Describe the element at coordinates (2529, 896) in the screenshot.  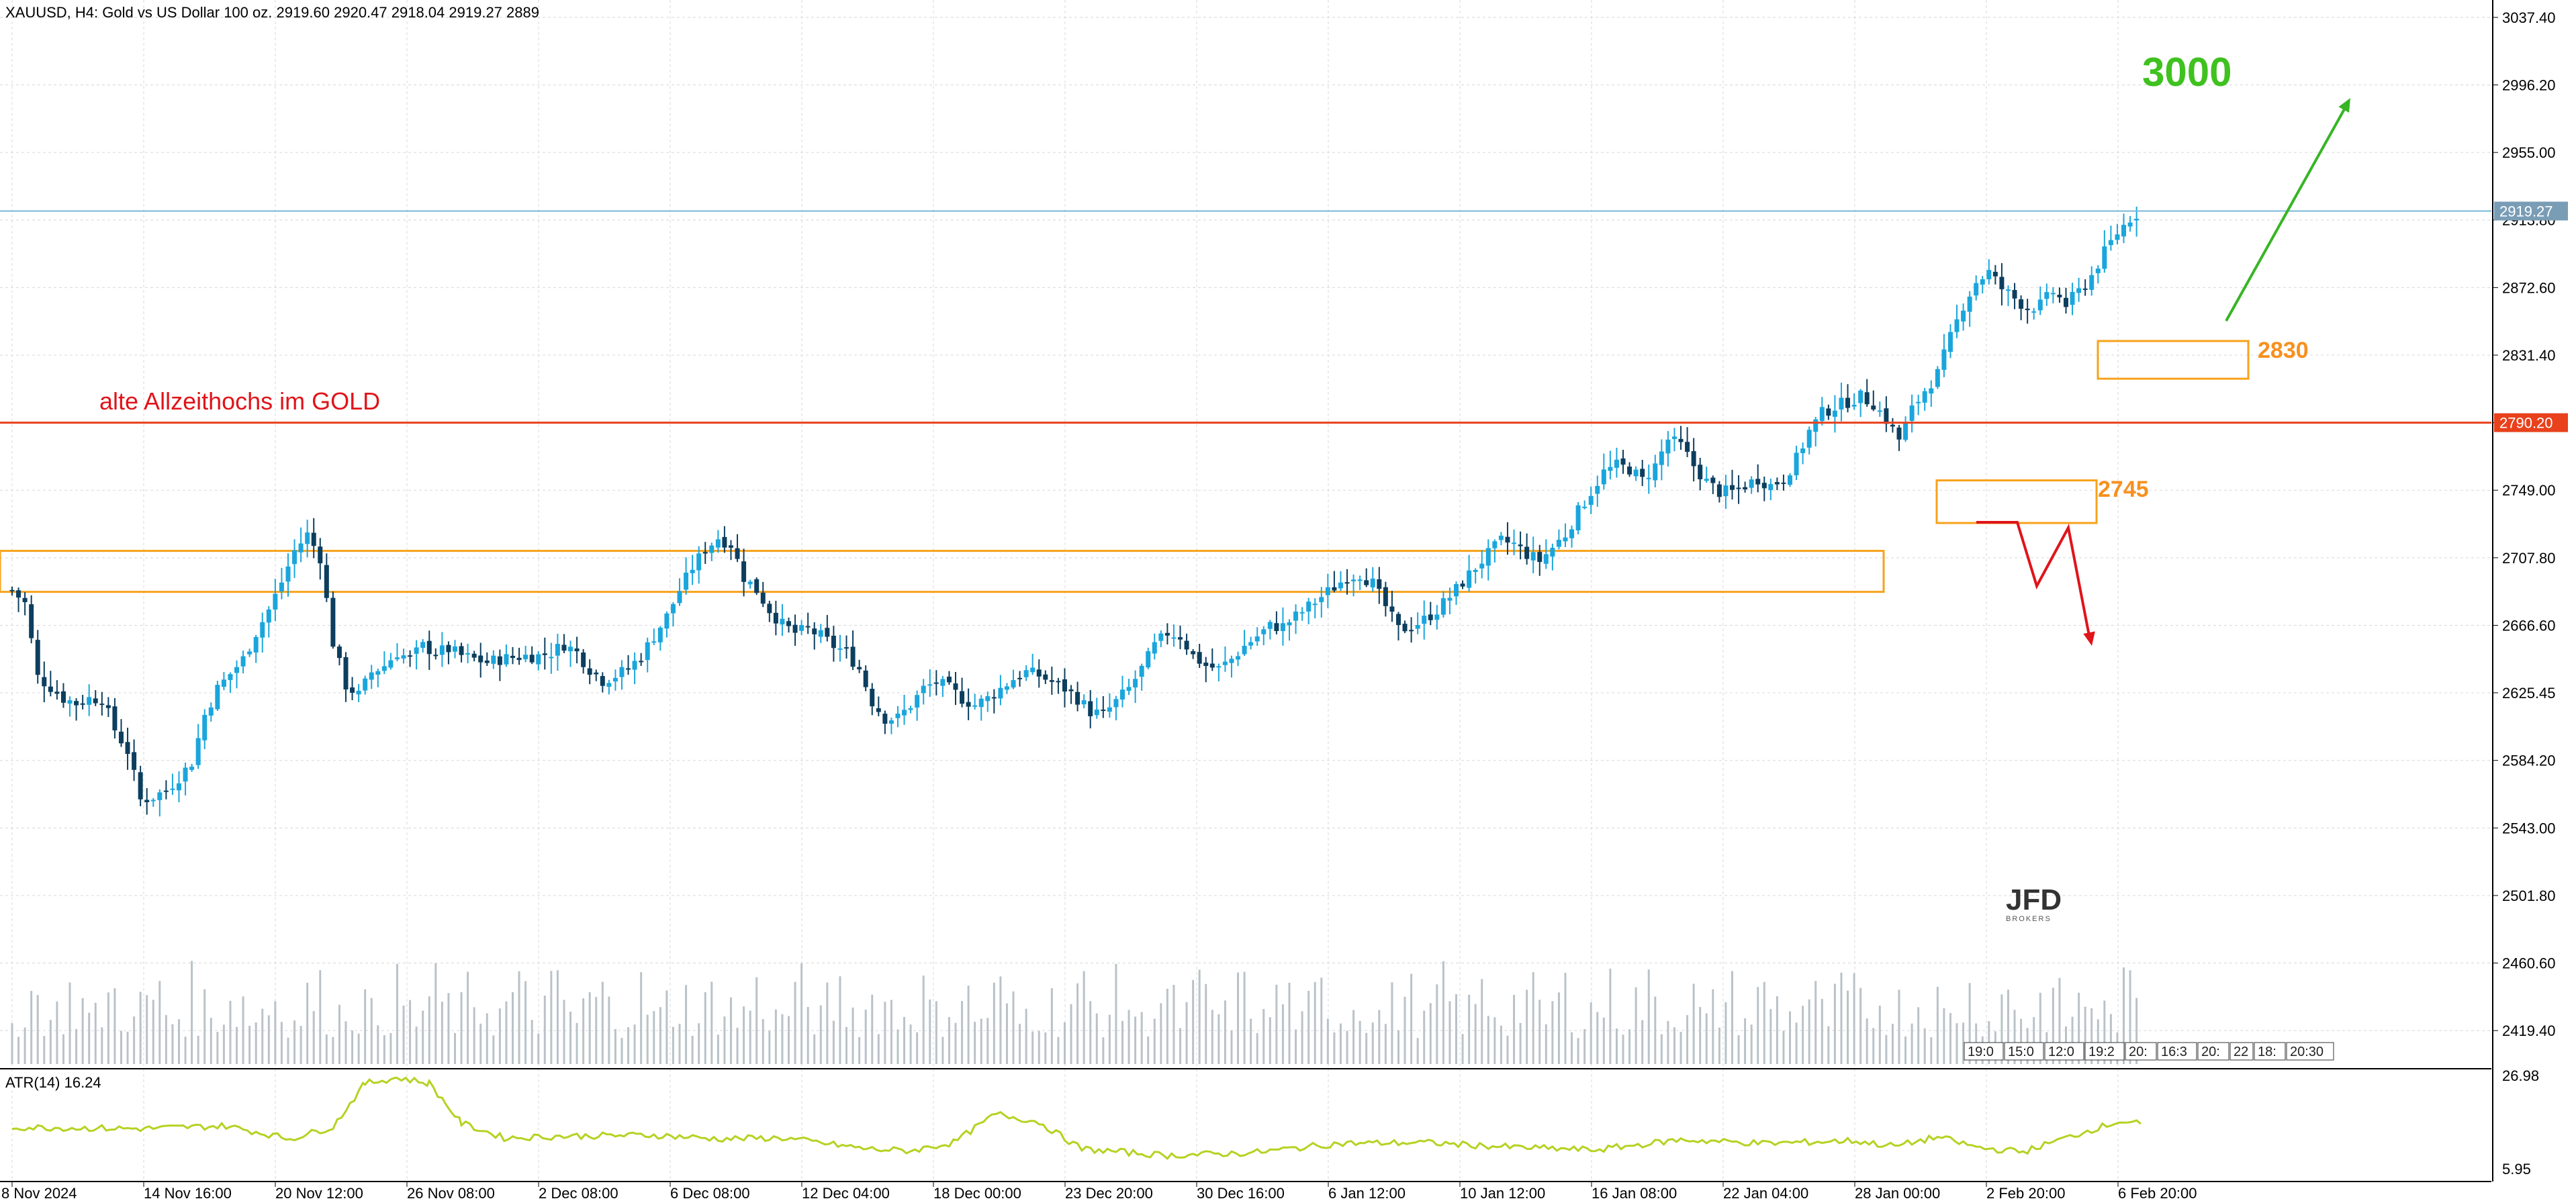
I see `price-tick-label: 2501.80` at that location.